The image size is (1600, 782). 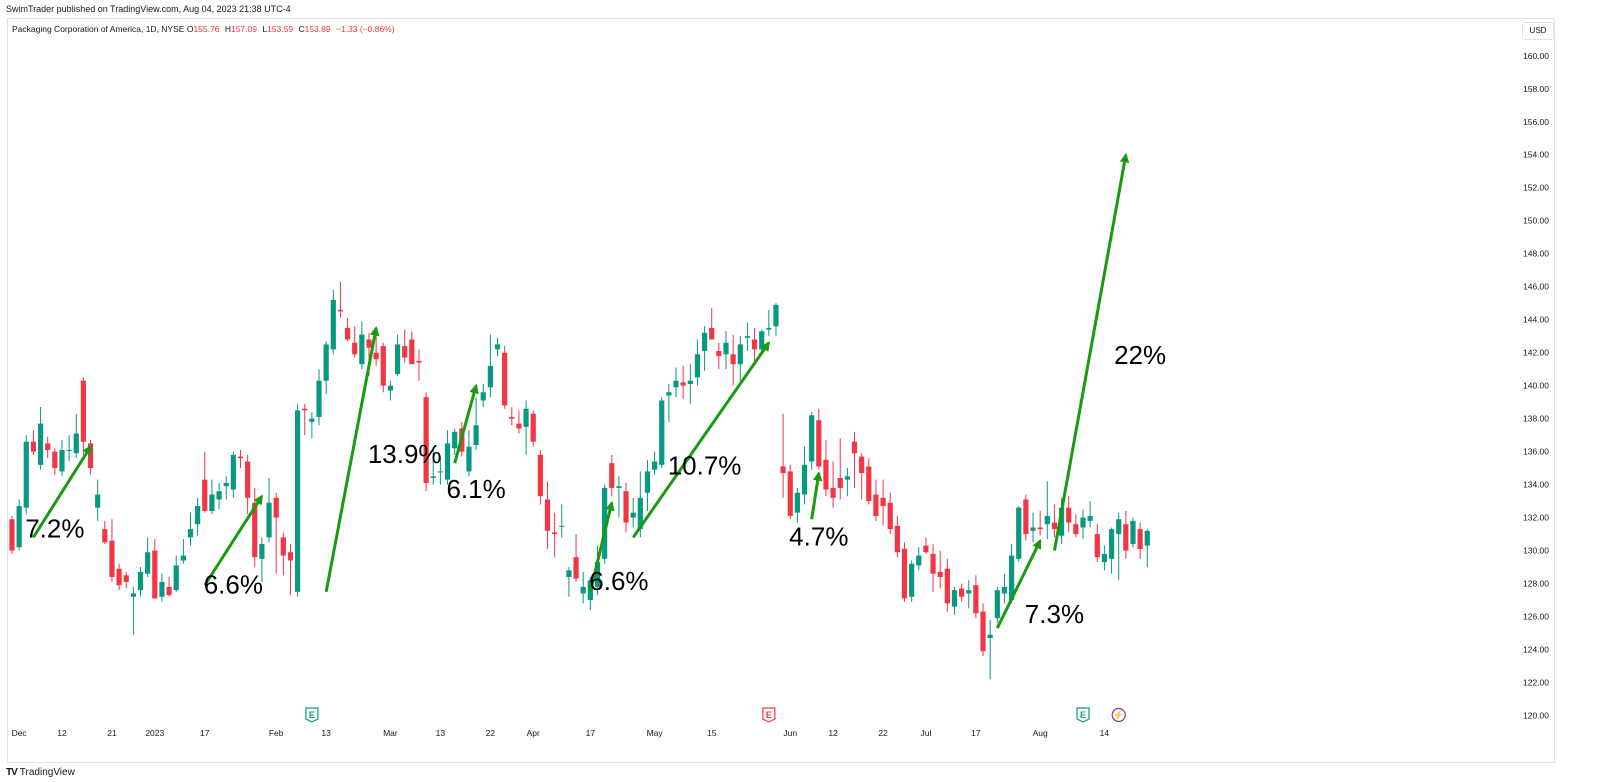 What do you see at coordinates (227, 29) in the screenshot?
I see `high-label: H` at bounding box center [227, 29].